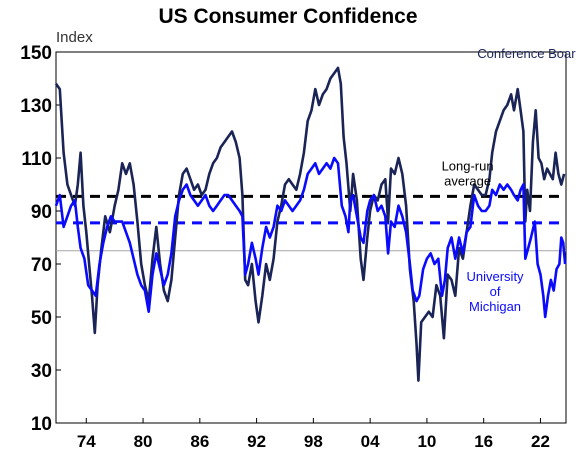 Image resolution: width=576 pixels, height=457 pixels. Describe the element at coordinates (199, 441) in the screenshot. I see `x-tick-label: 86` at that location.